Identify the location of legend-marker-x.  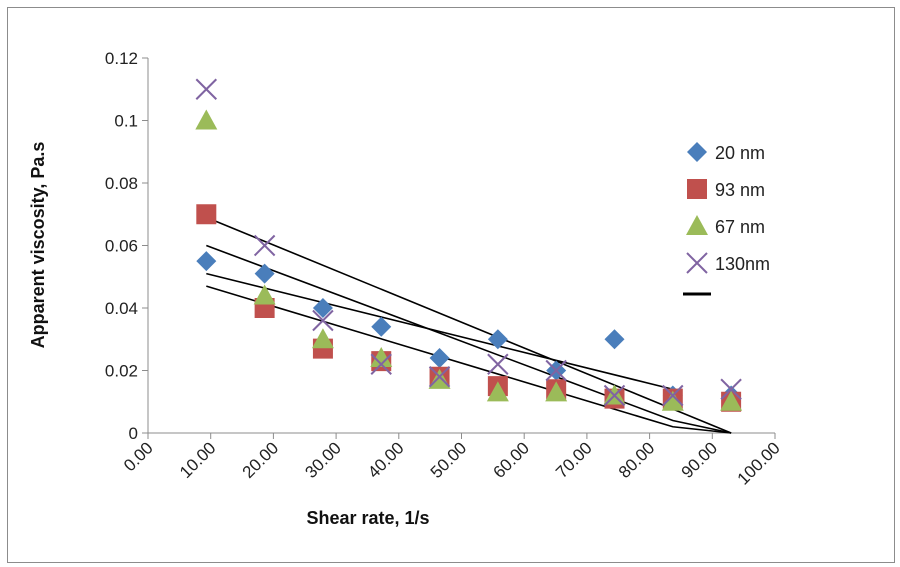
(697, 263).